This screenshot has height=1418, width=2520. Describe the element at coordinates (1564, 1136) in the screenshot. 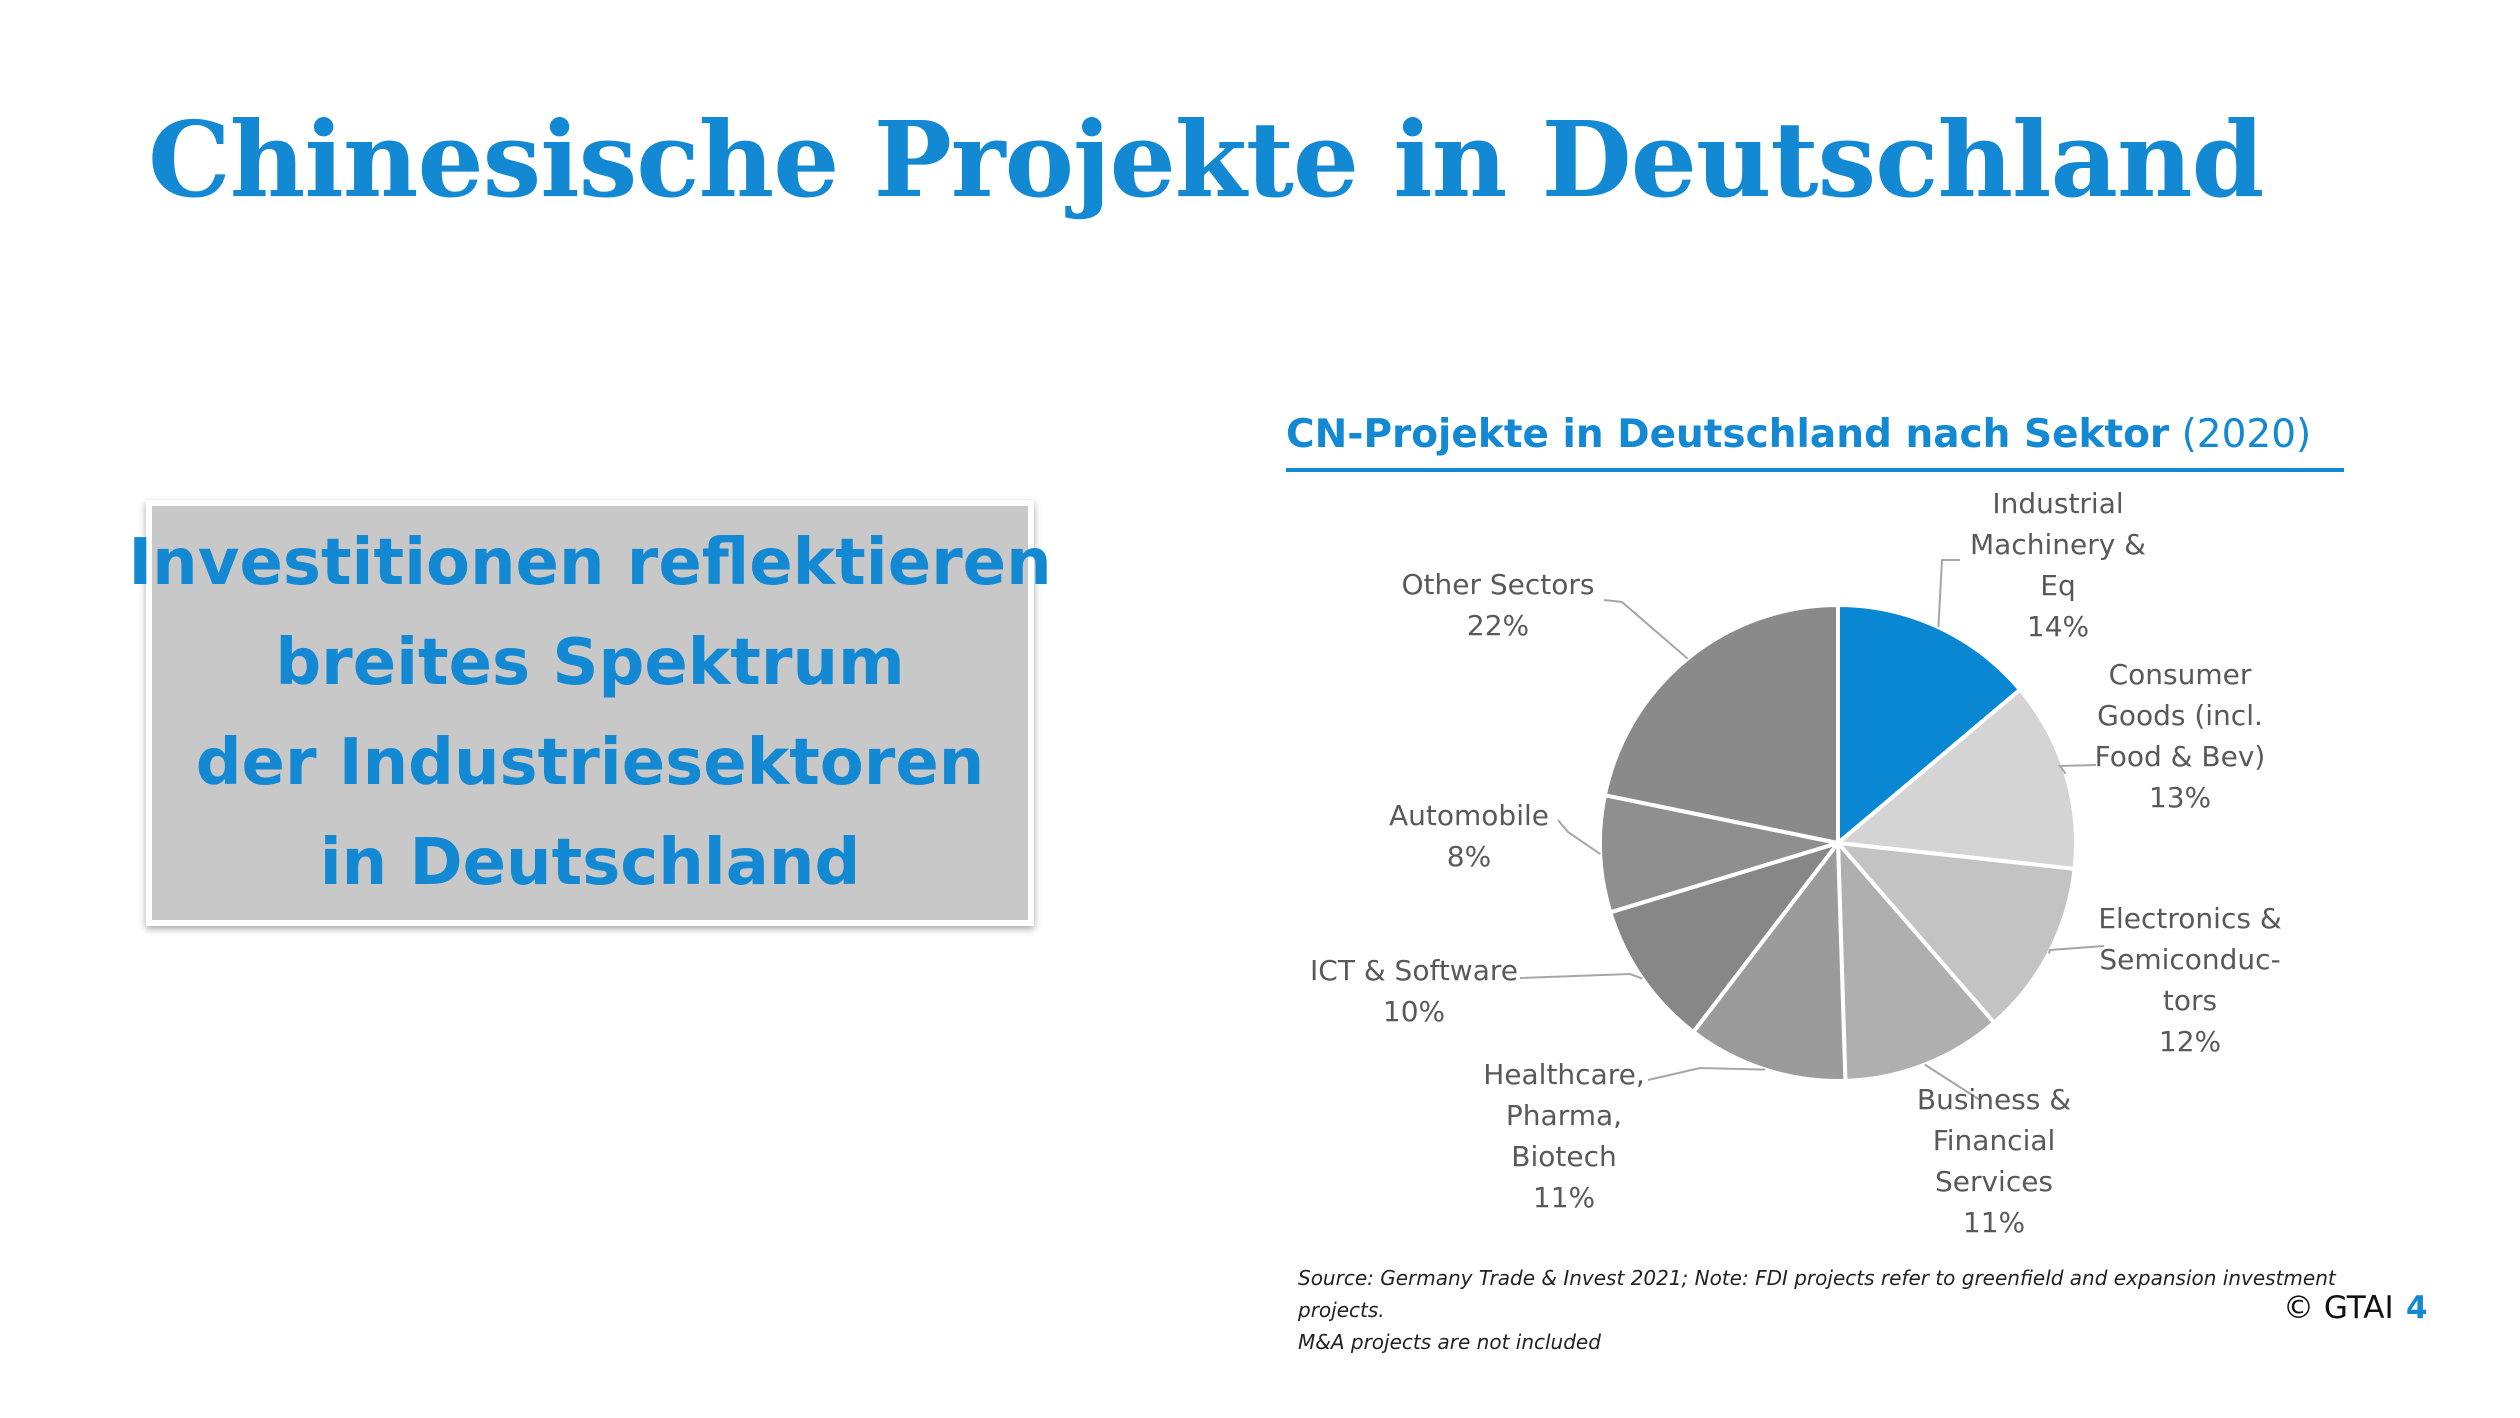

I see `slice-label: Healthcare, Pharma, Biotech 11%` at that location.